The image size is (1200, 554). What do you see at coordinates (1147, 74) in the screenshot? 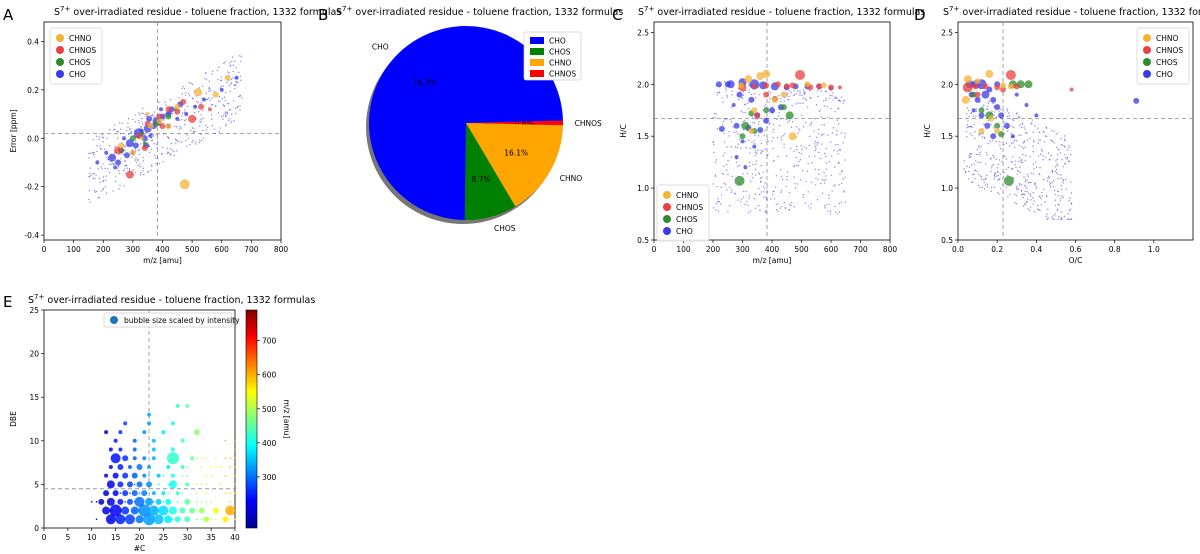
I see `legend-marker-CHO` at bounding box center [1147, 74].